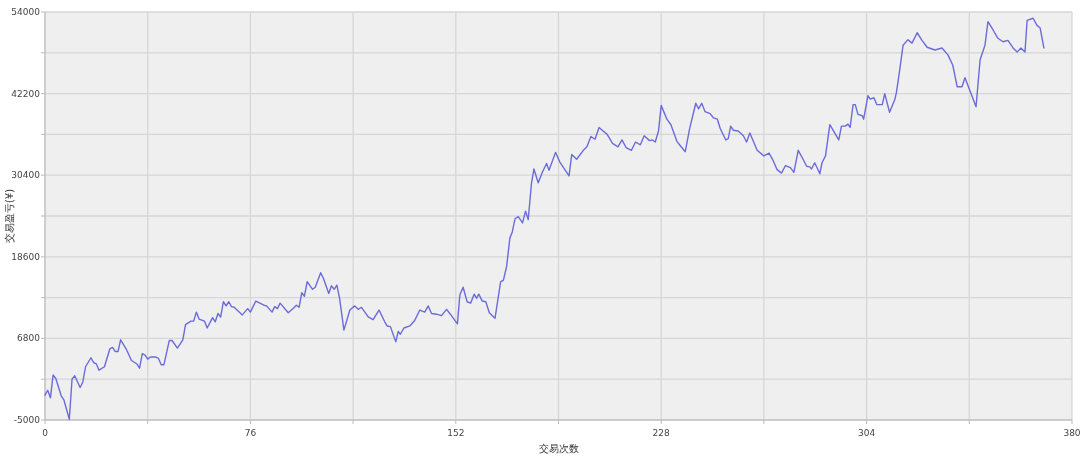 This screenshot has height=459, width=1080. What do you see at coordinates (9, 216) in the screenshot?
I see `y-axis-title: 交易盈亏(¥)` at bounding box center [9, 216].